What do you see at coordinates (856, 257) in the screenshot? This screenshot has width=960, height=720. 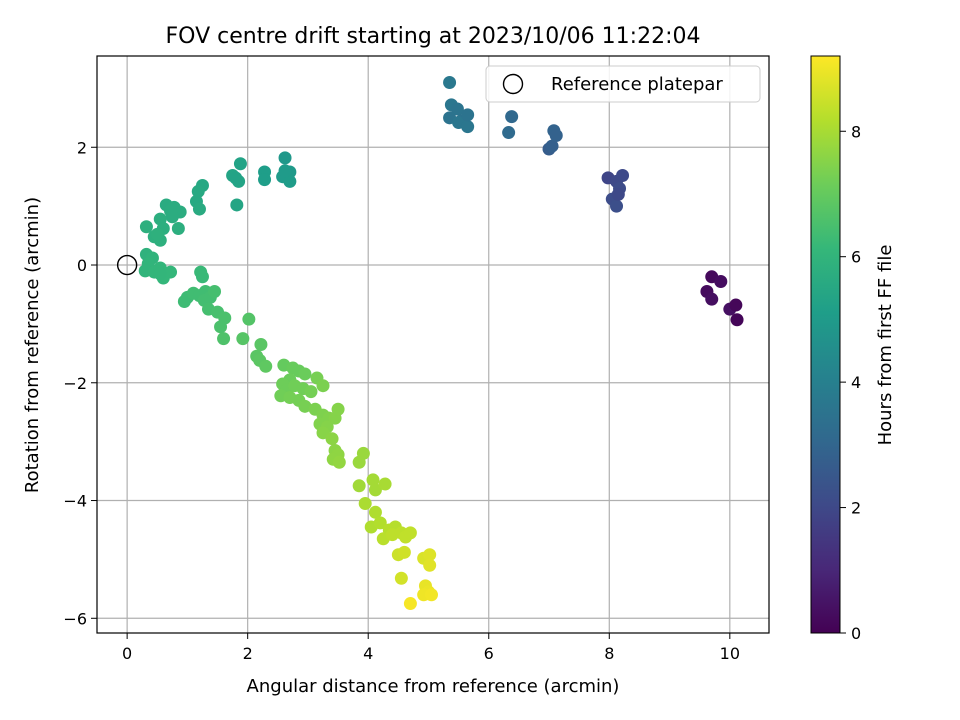 I see `colorbar-tick-label: 6` at bounding box center [856, 257].